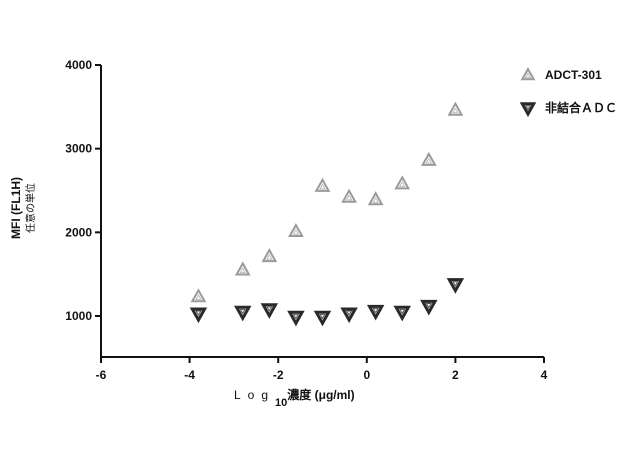 This screenshot has width=640, height=470. I want to click on x-tick-label: 0, so click(366, 375).